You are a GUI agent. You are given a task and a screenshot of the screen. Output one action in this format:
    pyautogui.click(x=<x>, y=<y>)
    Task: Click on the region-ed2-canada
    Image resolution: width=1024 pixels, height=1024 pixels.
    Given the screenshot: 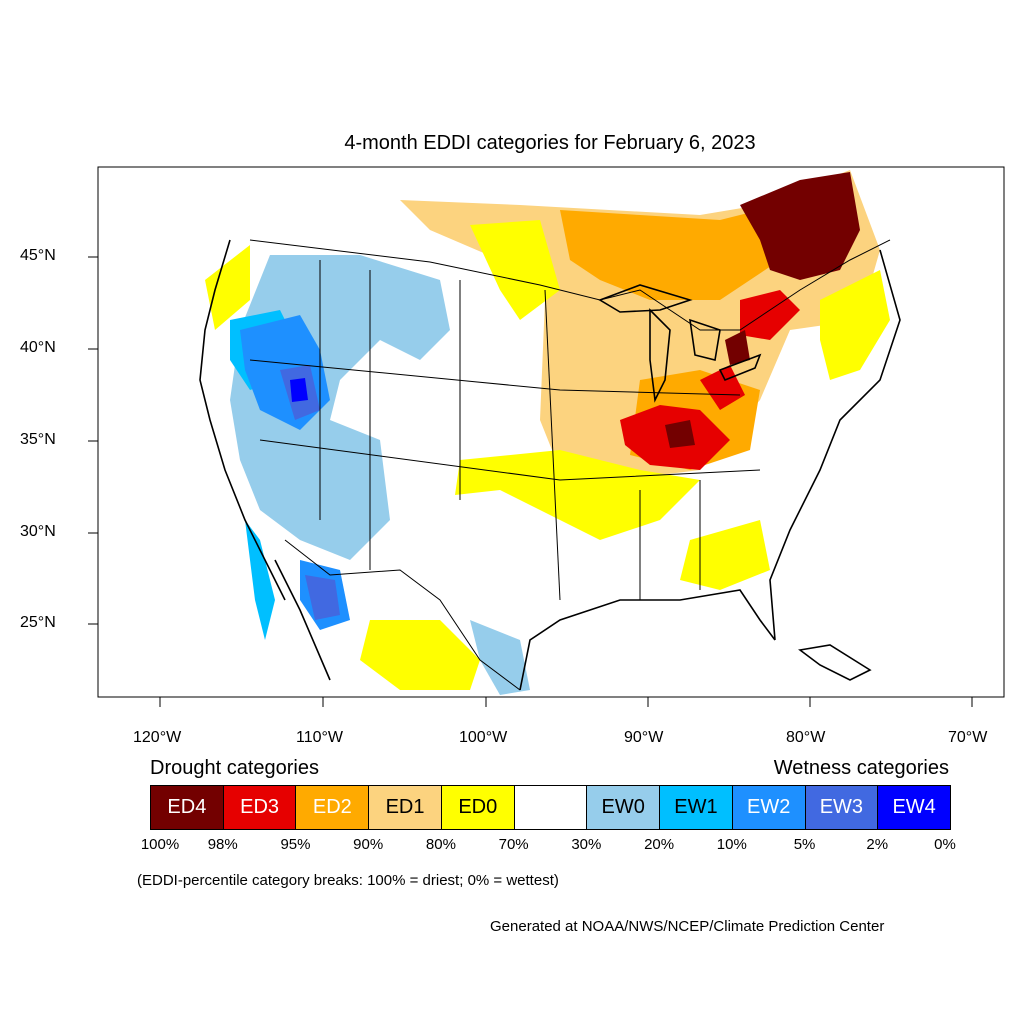 What is the action you would take?
    pyautogui.click(x=670, y=255)
    